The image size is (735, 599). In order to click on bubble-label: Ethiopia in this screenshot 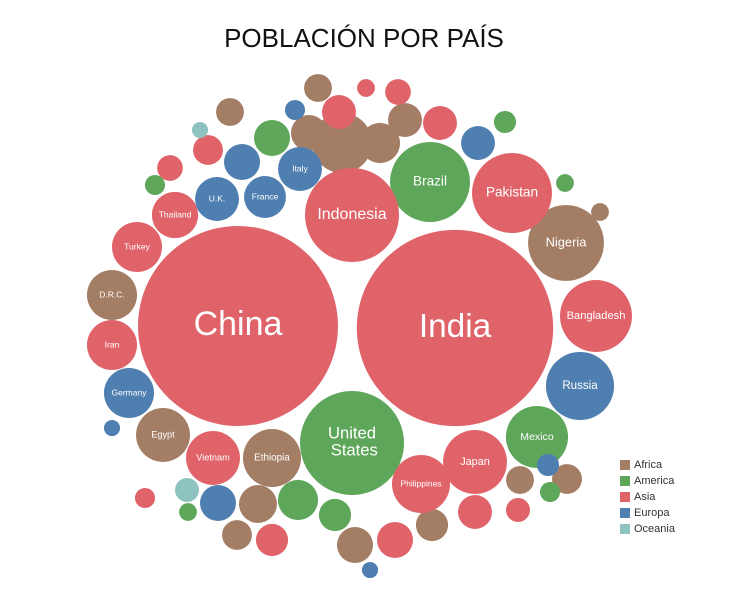, I will do `click(272, 458)`.